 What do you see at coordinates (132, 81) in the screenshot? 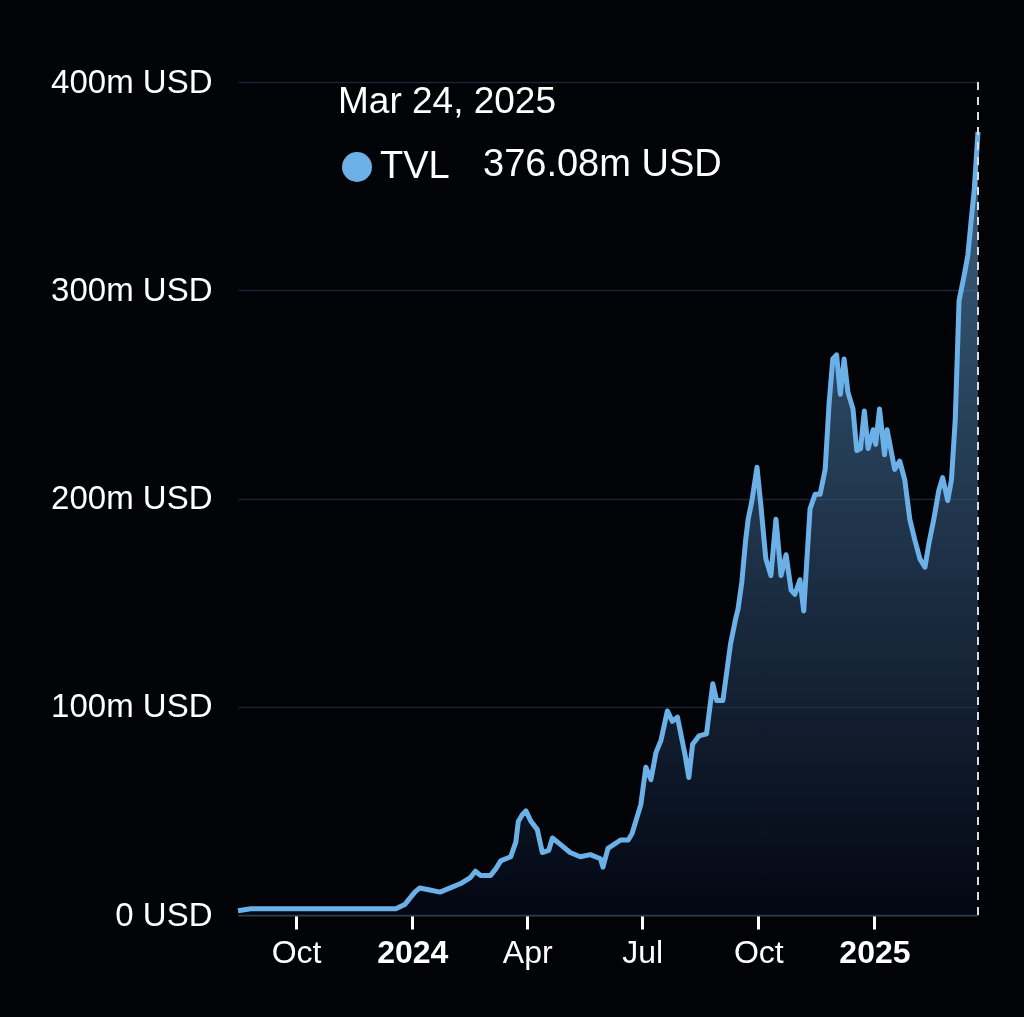
I see `y-tick-label: 400m USD` at bounding box center [132, 81].